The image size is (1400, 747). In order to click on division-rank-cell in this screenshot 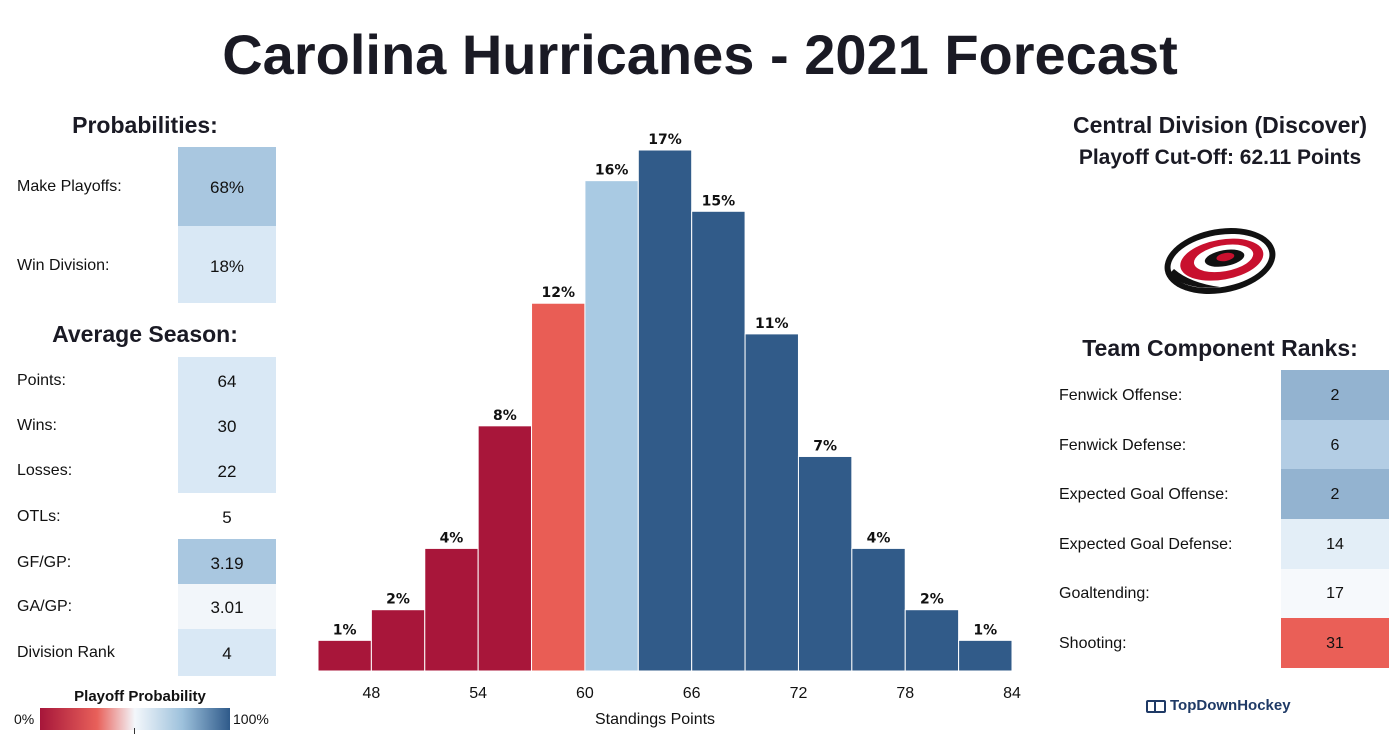, I will do `click(227, 652)`.